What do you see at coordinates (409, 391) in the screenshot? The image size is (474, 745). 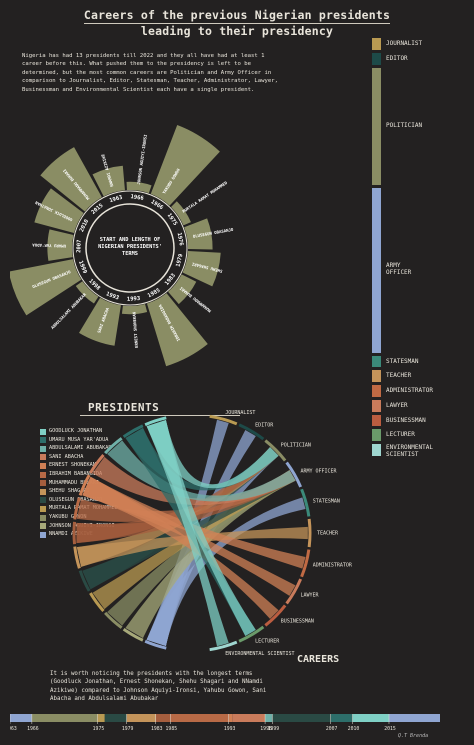 I see `legend-label: ADMINISTRATOR` at bounding box center [409, 391].